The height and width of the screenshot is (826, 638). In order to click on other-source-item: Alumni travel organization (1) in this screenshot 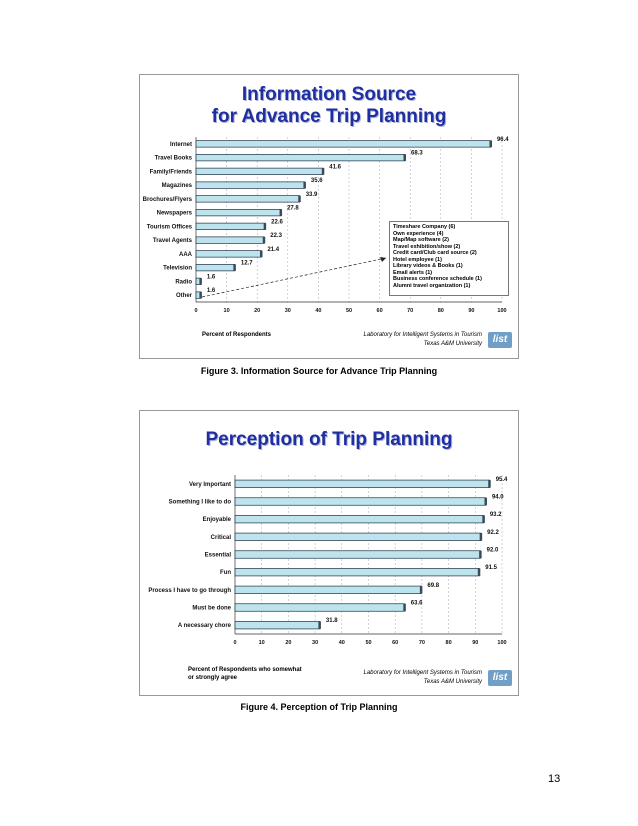, I will do `click(432, 285)`.